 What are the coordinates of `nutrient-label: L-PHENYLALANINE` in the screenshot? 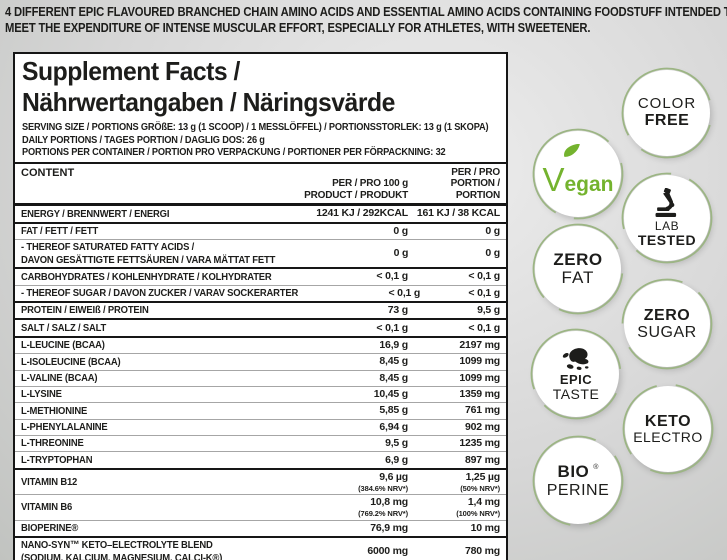 It's located at (64, 427).